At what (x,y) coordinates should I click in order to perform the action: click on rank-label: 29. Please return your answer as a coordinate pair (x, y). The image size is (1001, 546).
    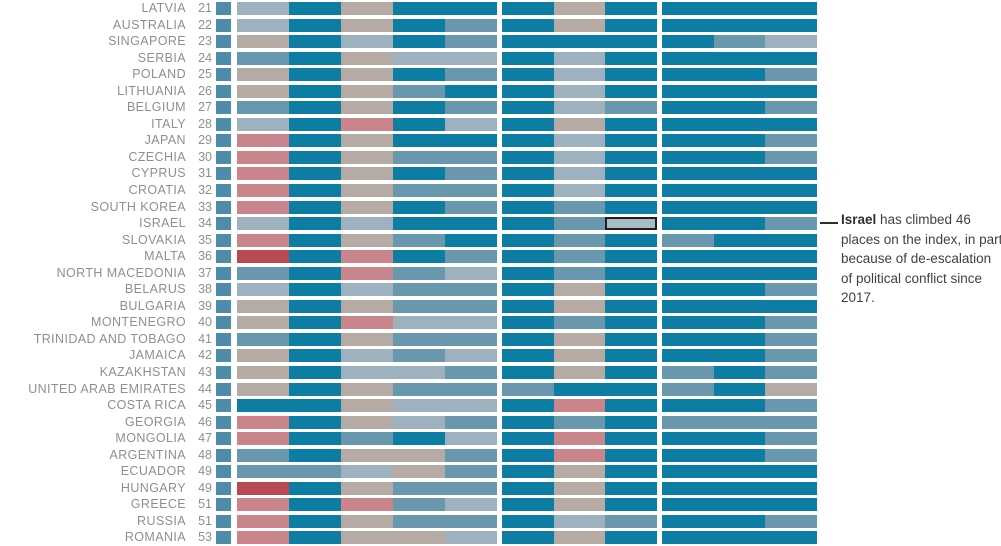
    Looking at the image, I should click on (205, 140).